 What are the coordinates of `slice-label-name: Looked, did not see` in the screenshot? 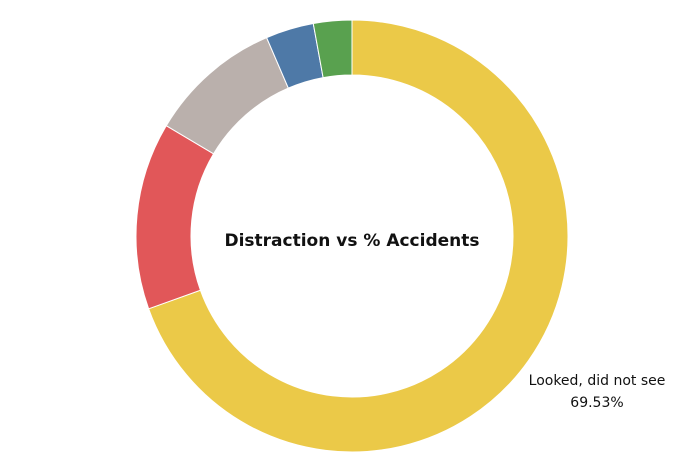 It's located at (597, 381).